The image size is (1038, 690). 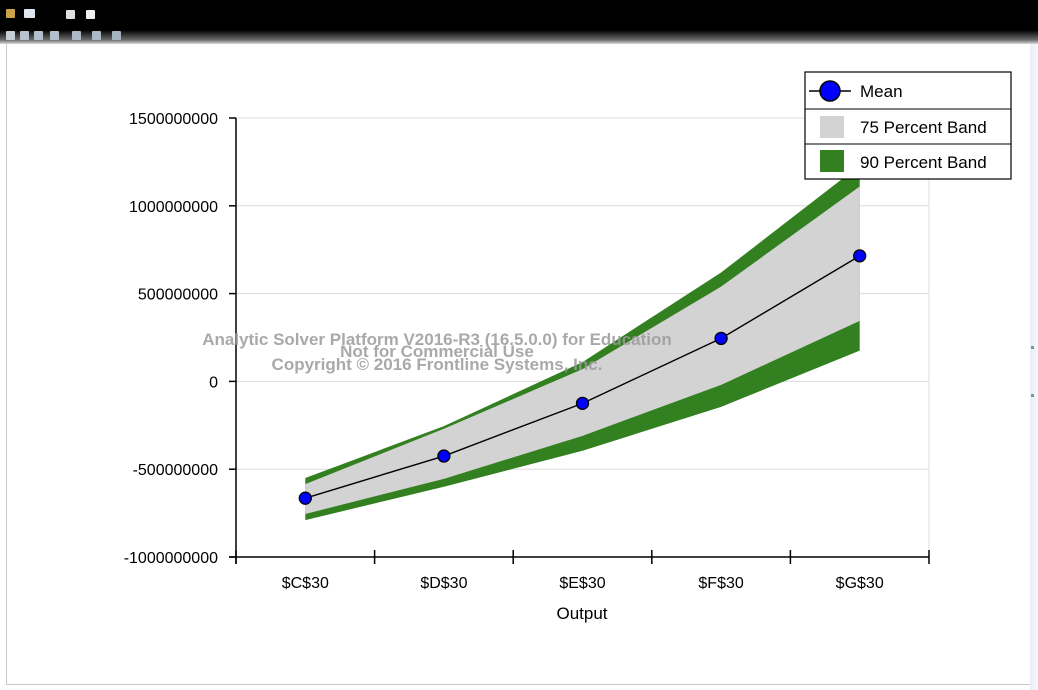 I want to click on legend-label-90: 90 Percent Band, so click(x=923, y=162).